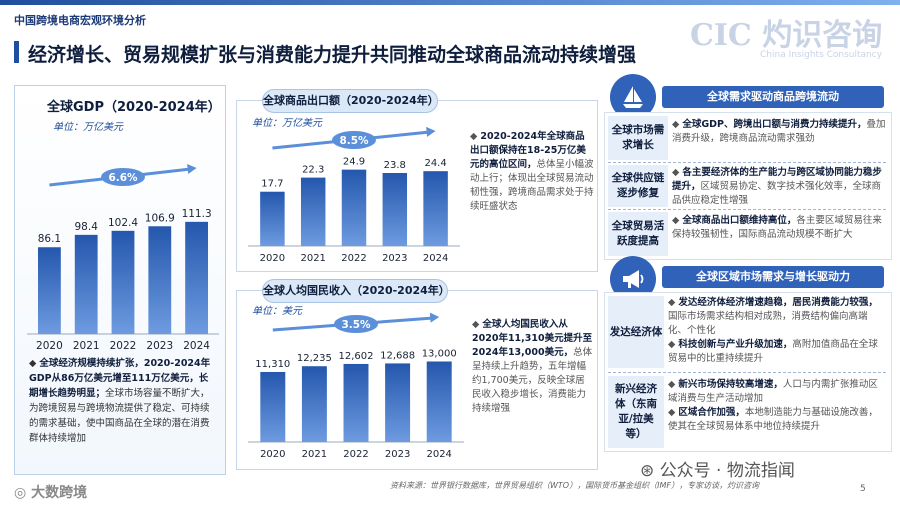 This screenshot has height=507, width=900. What do you see at coordinates (314, 358) in the screenshot?
I see `value-label-2021: 12,235` at bounding box center [314, 358].